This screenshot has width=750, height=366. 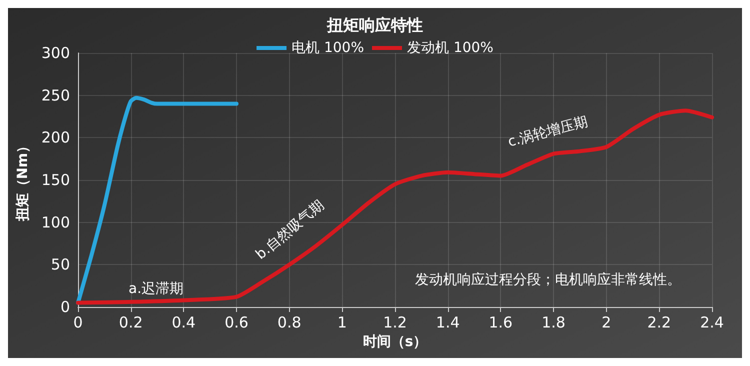 I want to click on x-tick-label: 1.6, so click(x=500, y=323).